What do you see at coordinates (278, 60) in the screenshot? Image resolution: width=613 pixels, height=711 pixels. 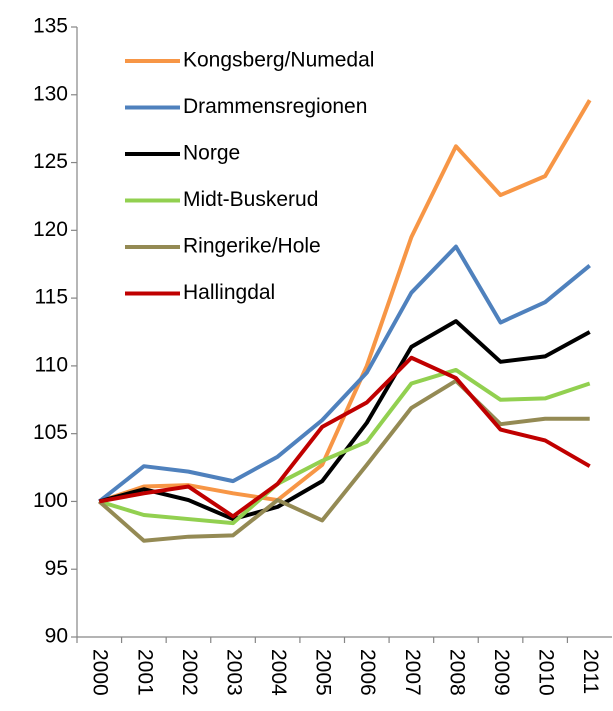 I see `legend-label: Kongsberg/Numedal` at bounding box center [278, 60].